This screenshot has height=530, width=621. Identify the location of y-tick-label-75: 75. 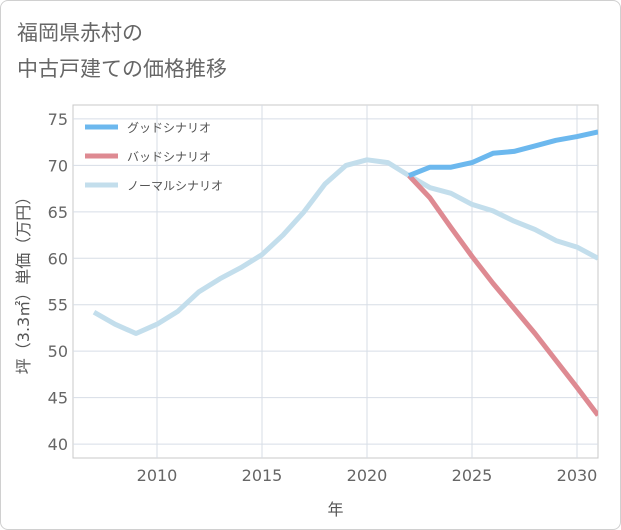
(58, 119).